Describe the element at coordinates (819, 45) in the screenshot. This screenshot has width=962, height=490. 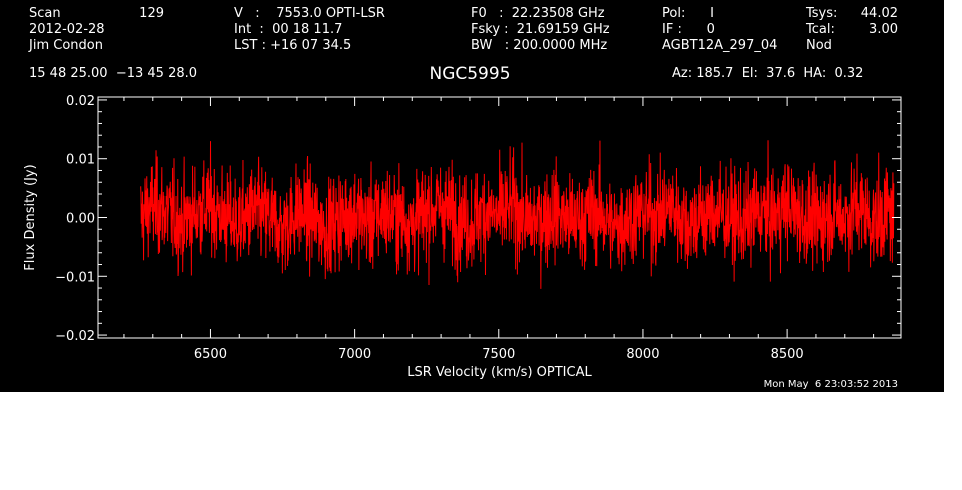
I see `obs-mode: Nod` at that location.